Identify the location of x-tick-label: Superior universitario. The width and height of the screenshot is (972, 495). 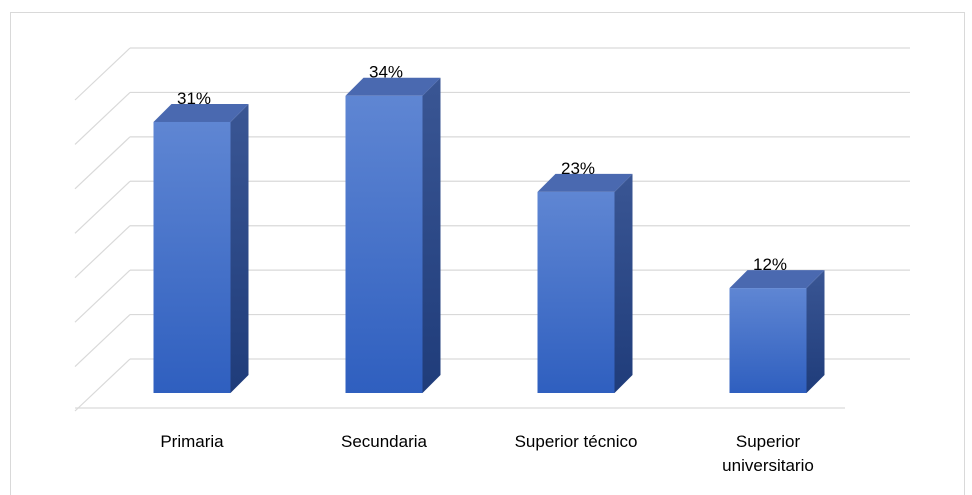
(768, 453).